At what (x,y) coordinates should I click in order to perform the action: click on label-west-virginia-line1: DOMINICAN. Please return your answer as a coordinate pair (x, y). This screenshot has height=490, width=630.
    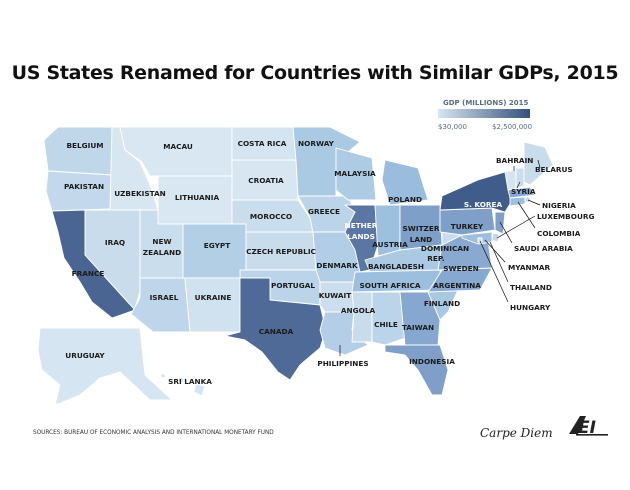
    Looking at the image, I should click on (445, 248).